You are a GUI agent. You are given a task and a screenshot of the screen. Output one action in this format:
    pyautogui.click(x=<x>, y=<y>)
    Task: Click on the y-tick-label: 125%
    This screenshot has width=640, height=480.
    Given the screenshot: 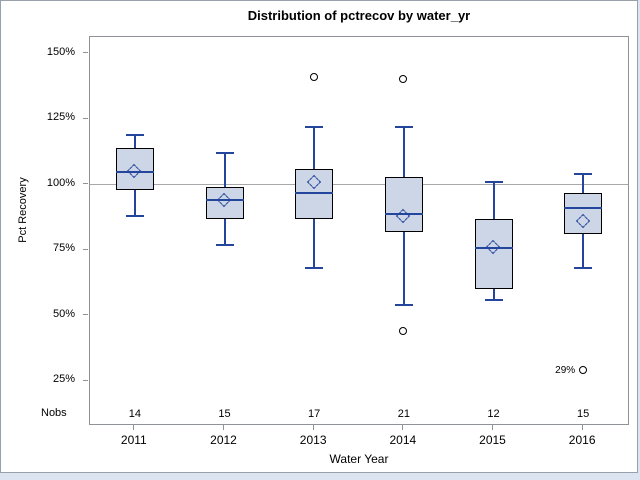 What is the action you would take?
    pyautogui.click(x=60, y=117)
    